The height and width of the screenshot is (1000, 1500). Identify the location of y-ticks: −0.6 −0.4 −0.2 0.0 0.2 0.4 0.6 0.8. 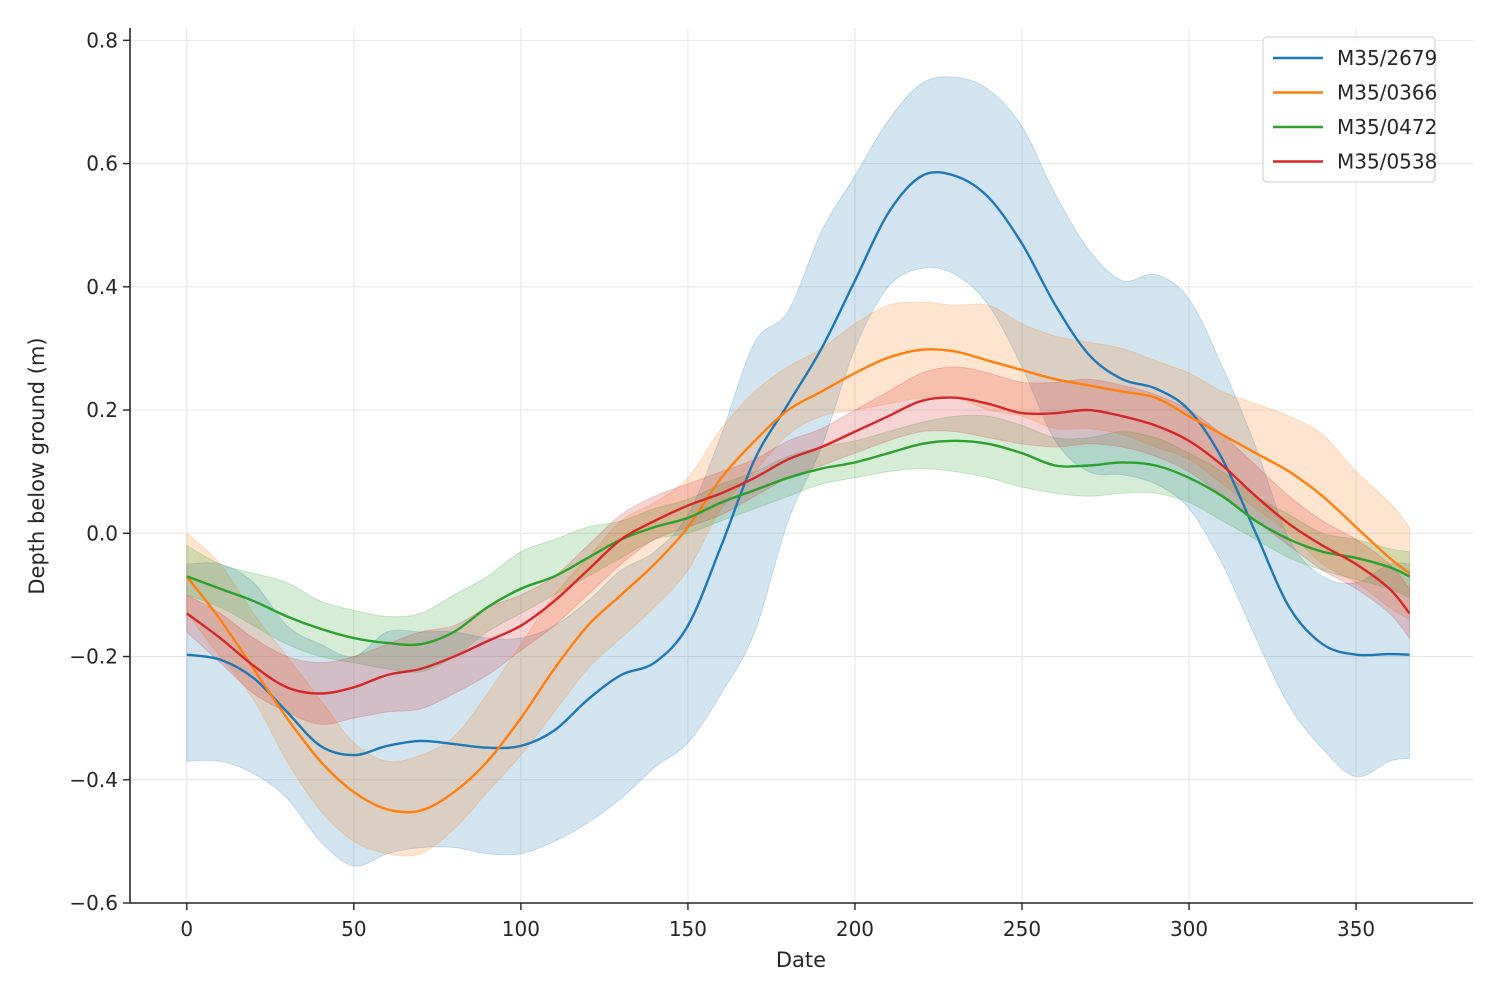
(99, 471).